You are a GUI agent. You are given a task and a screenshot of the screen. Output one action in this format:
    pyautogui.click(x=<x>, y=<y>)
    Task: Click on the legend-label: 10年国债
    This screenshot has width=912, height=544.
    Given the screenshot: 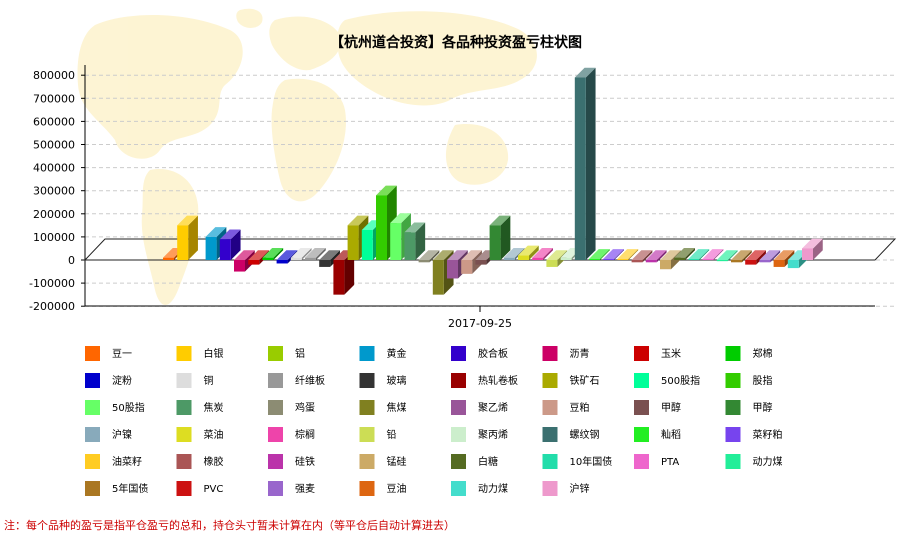 What is the action you would take?
    pyautogui.click(x=591, y=461)
    